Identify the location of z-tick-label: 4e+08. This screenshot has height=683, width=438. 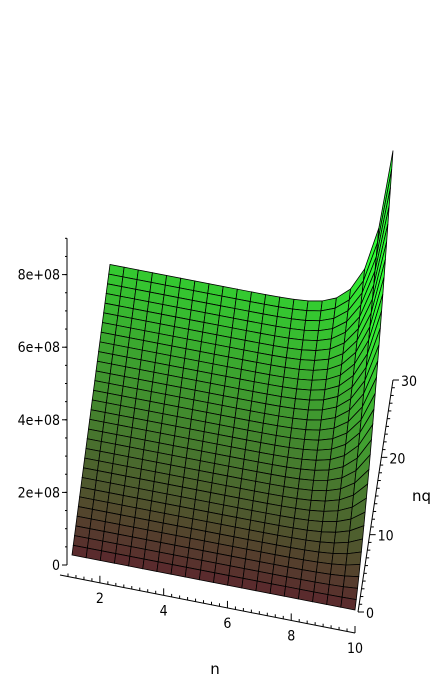
(39, 421).